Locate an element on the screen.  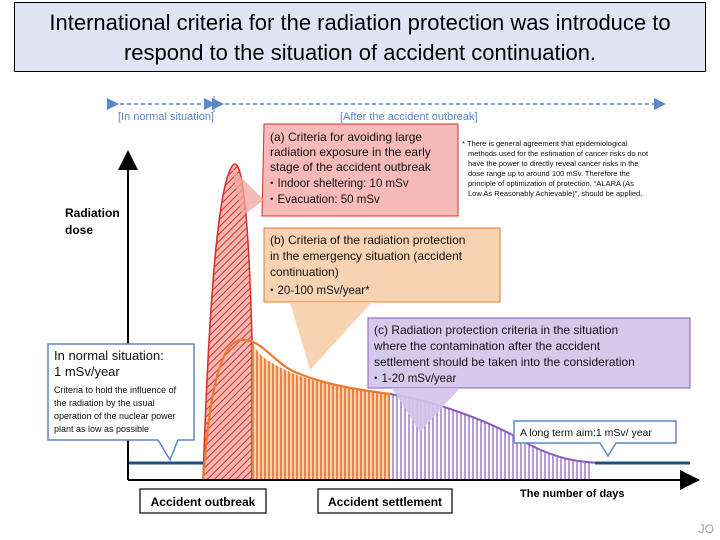
accident-settlement-label: Accident settlement is located at coordinates (385, 501).